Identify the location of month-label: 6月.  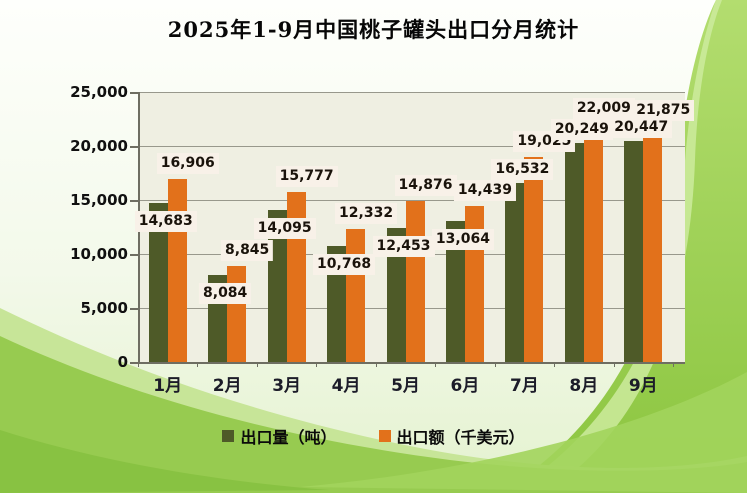
(465, 386).